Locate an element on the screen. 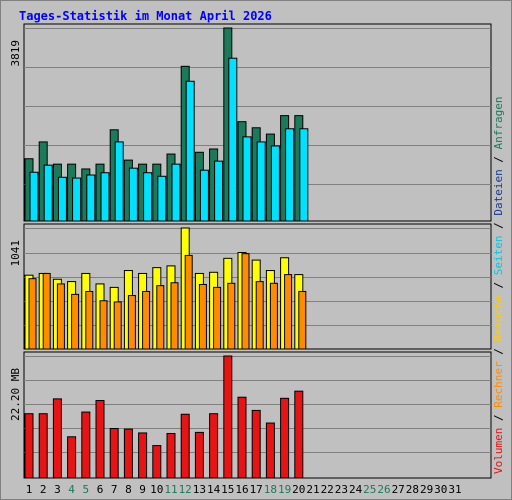 This screenshot has width=512, height=500. x-tick-label: 16 is located at coordinates (241, 489).